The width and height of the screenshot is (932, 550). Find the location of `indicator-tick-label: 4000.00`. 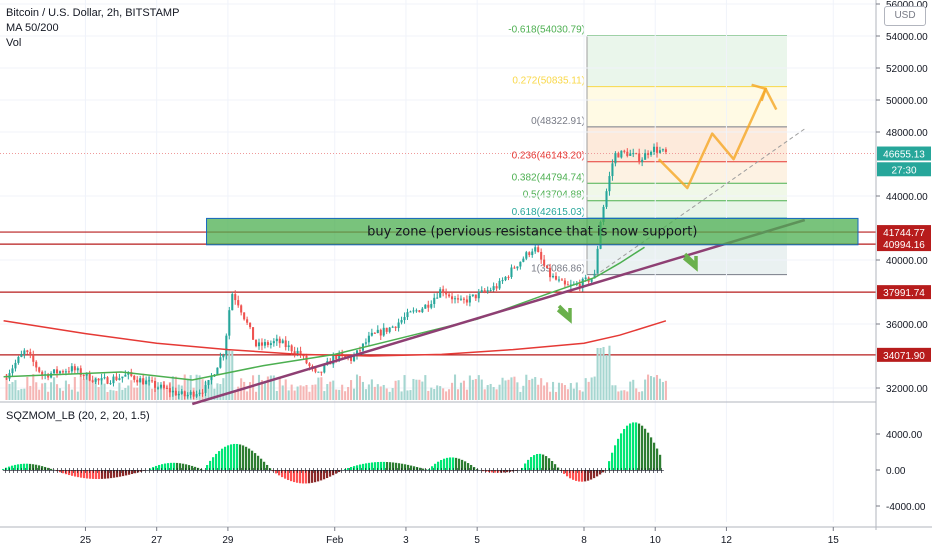

indicator-tick-label: 4000.00 is located at coordinates (904, 435).